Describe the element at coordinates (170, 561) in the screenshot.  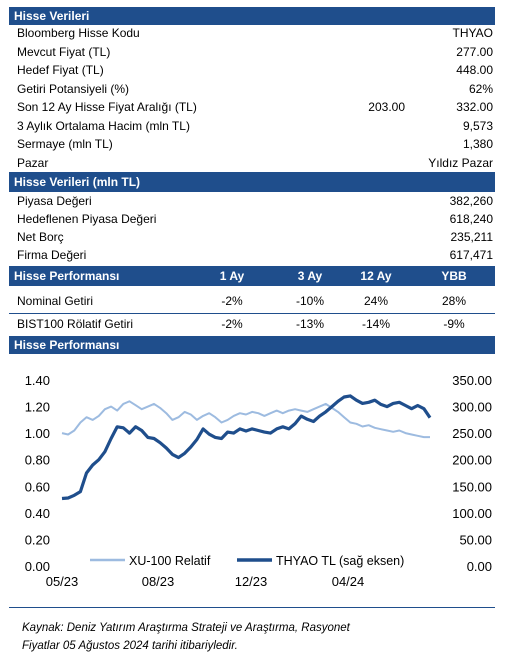
I see `legend-label-xu100: XU-100 Relatif` at that location.